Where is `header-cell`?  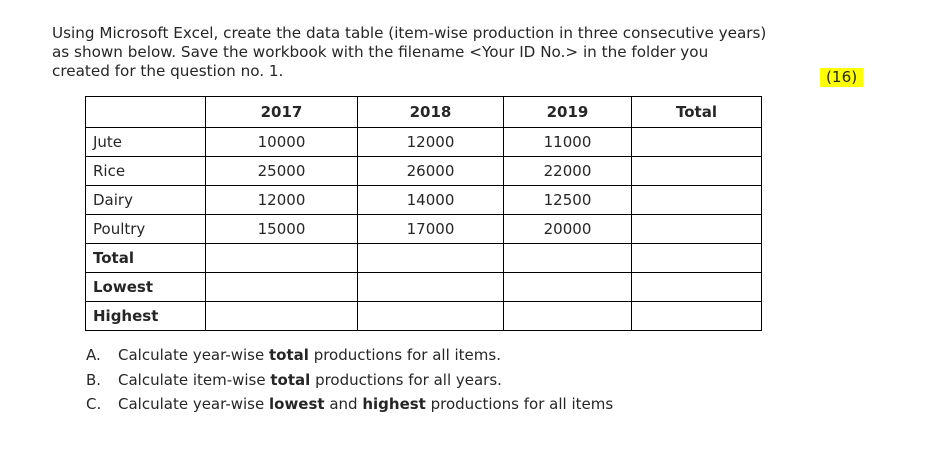
header-cell is located at coordinates (145, 112).